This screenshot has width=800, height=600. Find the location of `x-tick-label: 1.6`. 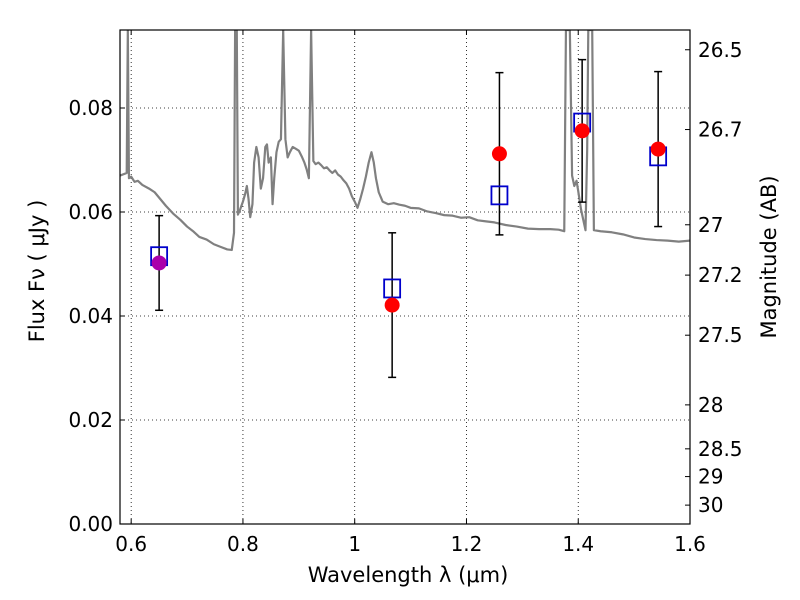

x-tick-label: 1.6 is located at coordinates (690, 544).